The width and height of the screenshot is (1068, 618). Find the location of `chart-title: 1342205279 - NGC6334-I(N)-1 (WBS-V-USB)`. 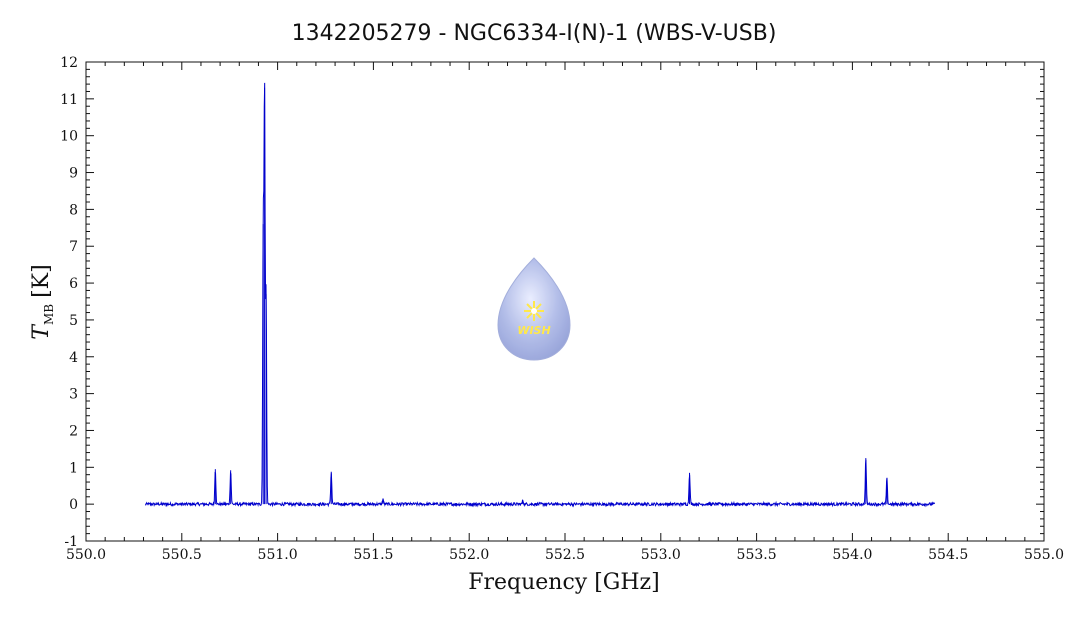

chart-title: 1342205279 - NGC6334-I(N)-1 (WBS-V-USB) is located at coordinates (534, 33).